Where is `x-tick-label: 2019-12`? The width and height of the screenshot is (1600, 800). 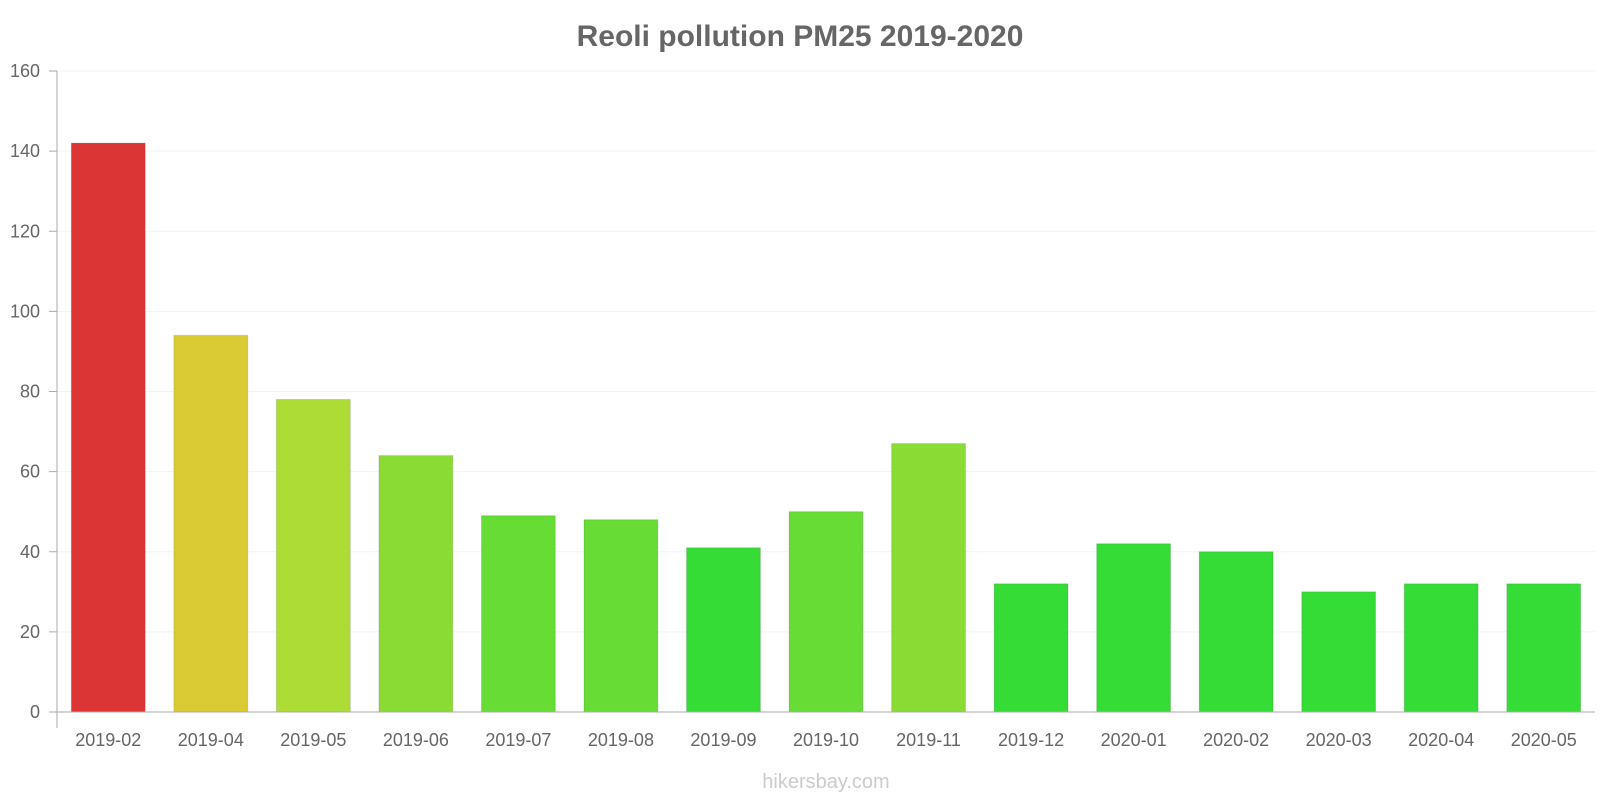
x-tick-label: 2019-12 is located at coordinates (1031, 740).